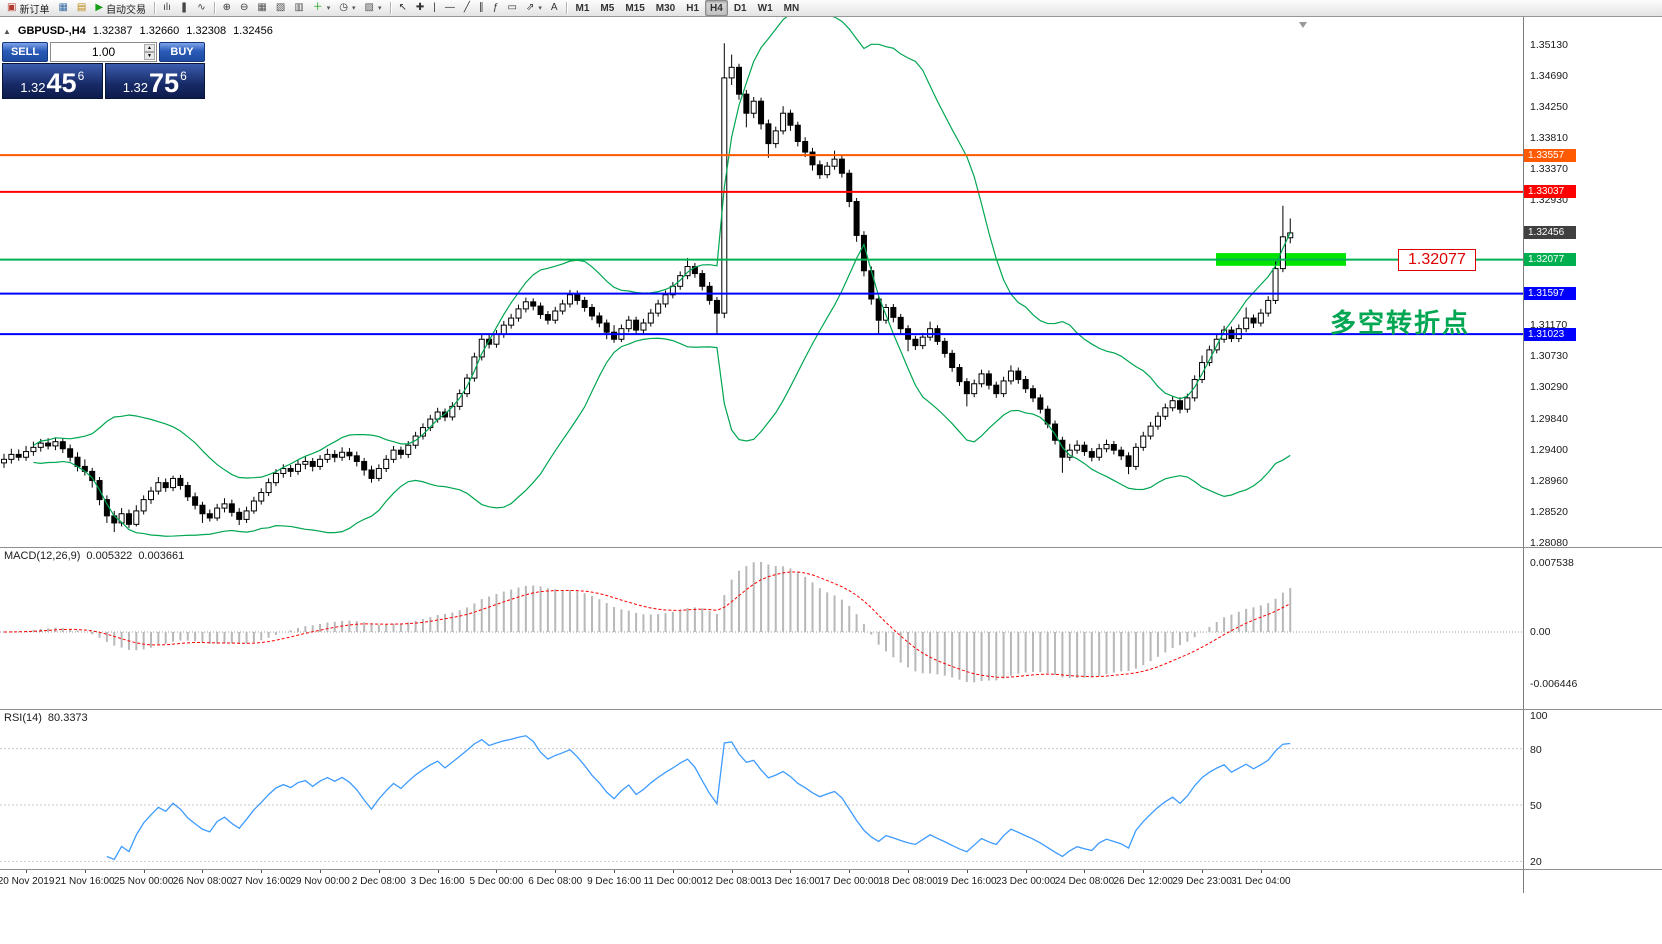 The width and height of the screenshot is (1662, 944). What do you see at coordinates (7, 31) in the screenshot?
I see `panel-collapse-arrow-icon: ▲` at bounding box center [7, 31].